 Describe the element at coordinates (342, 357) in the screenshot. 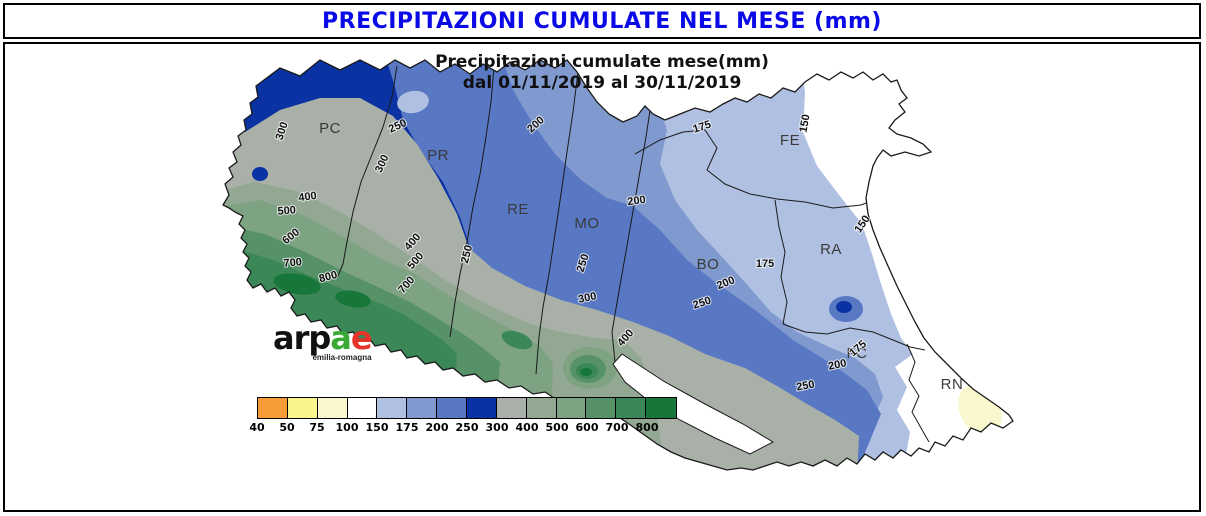

I see `arpae-logo-subtext: emilia-romagna` at that location.